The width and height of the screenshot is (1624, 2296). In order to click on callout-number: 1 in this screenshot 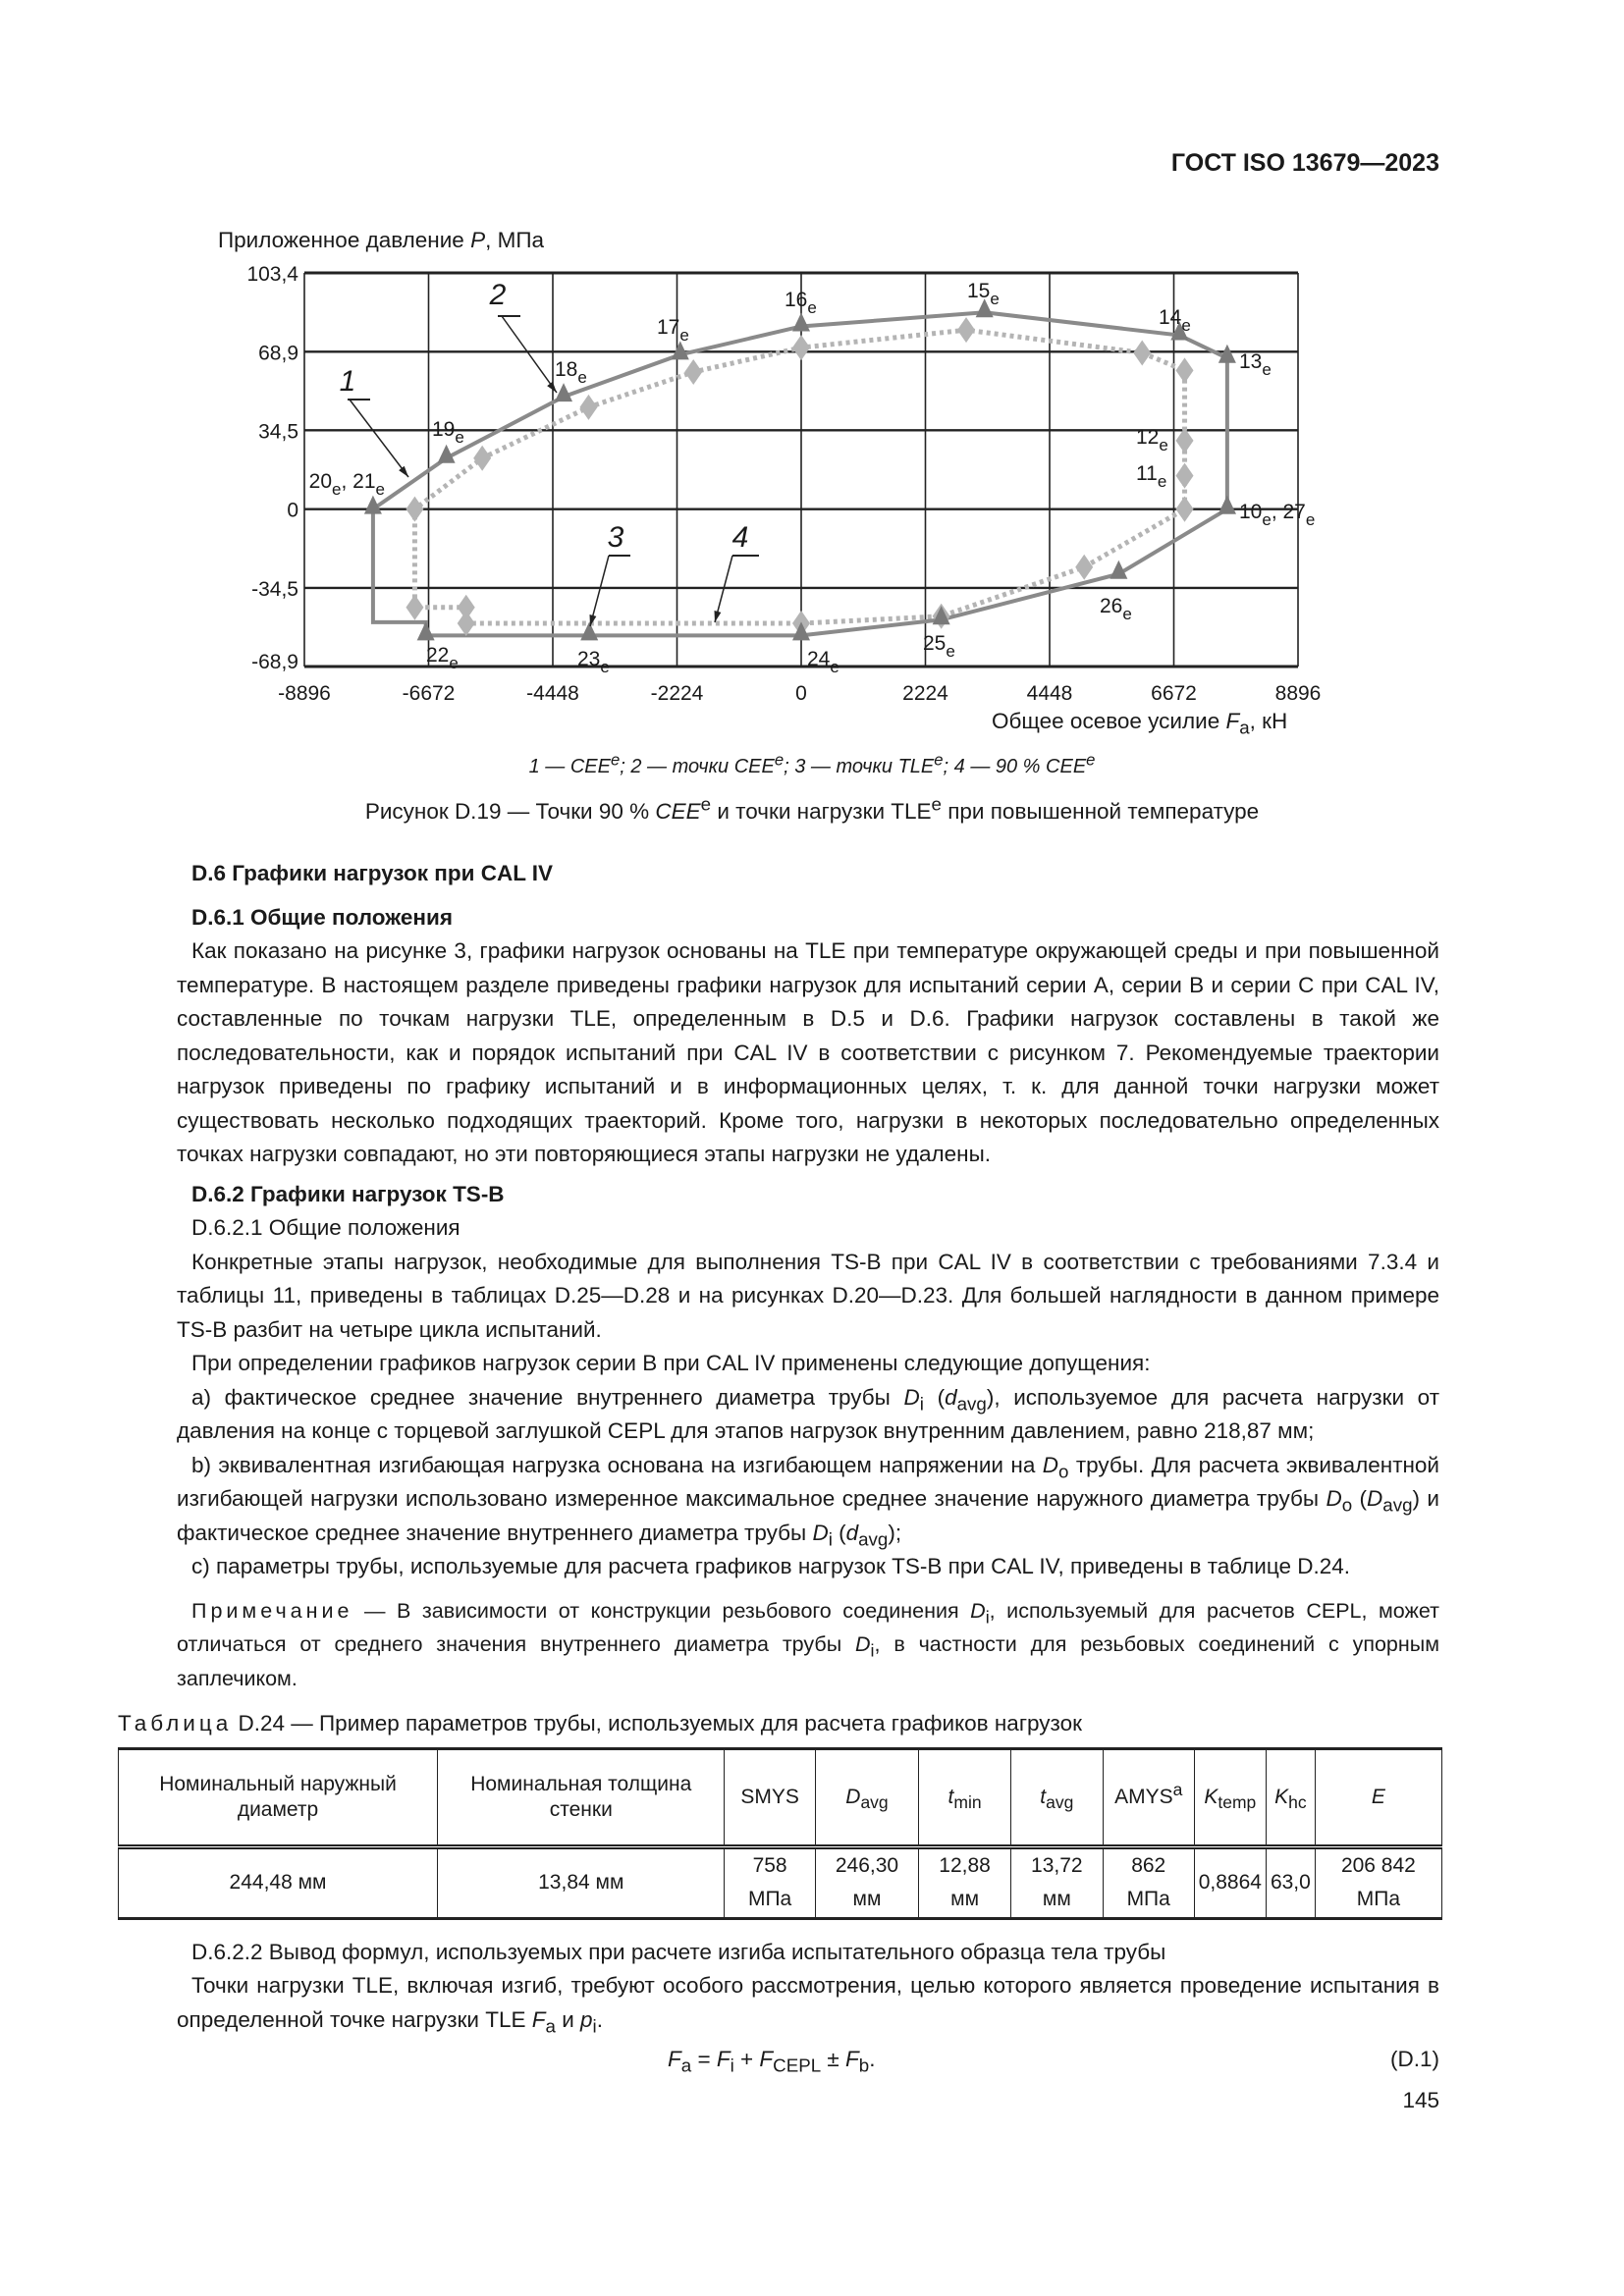, I will do `click(348, 381)`.